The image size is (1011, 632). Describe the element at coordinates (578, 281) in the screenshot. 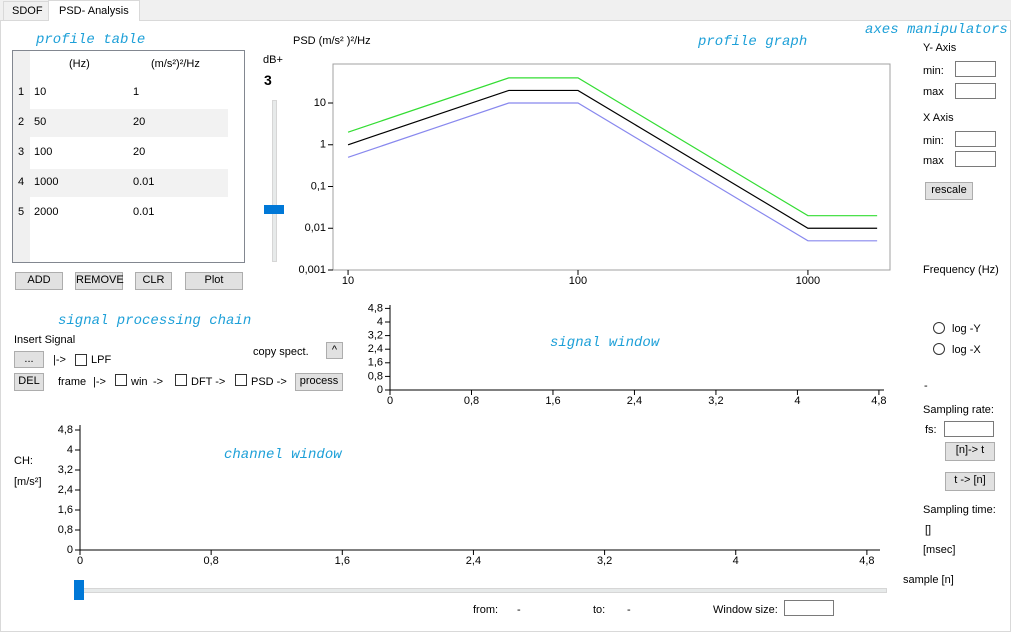

I see `x-tick-label: 100` at that location.